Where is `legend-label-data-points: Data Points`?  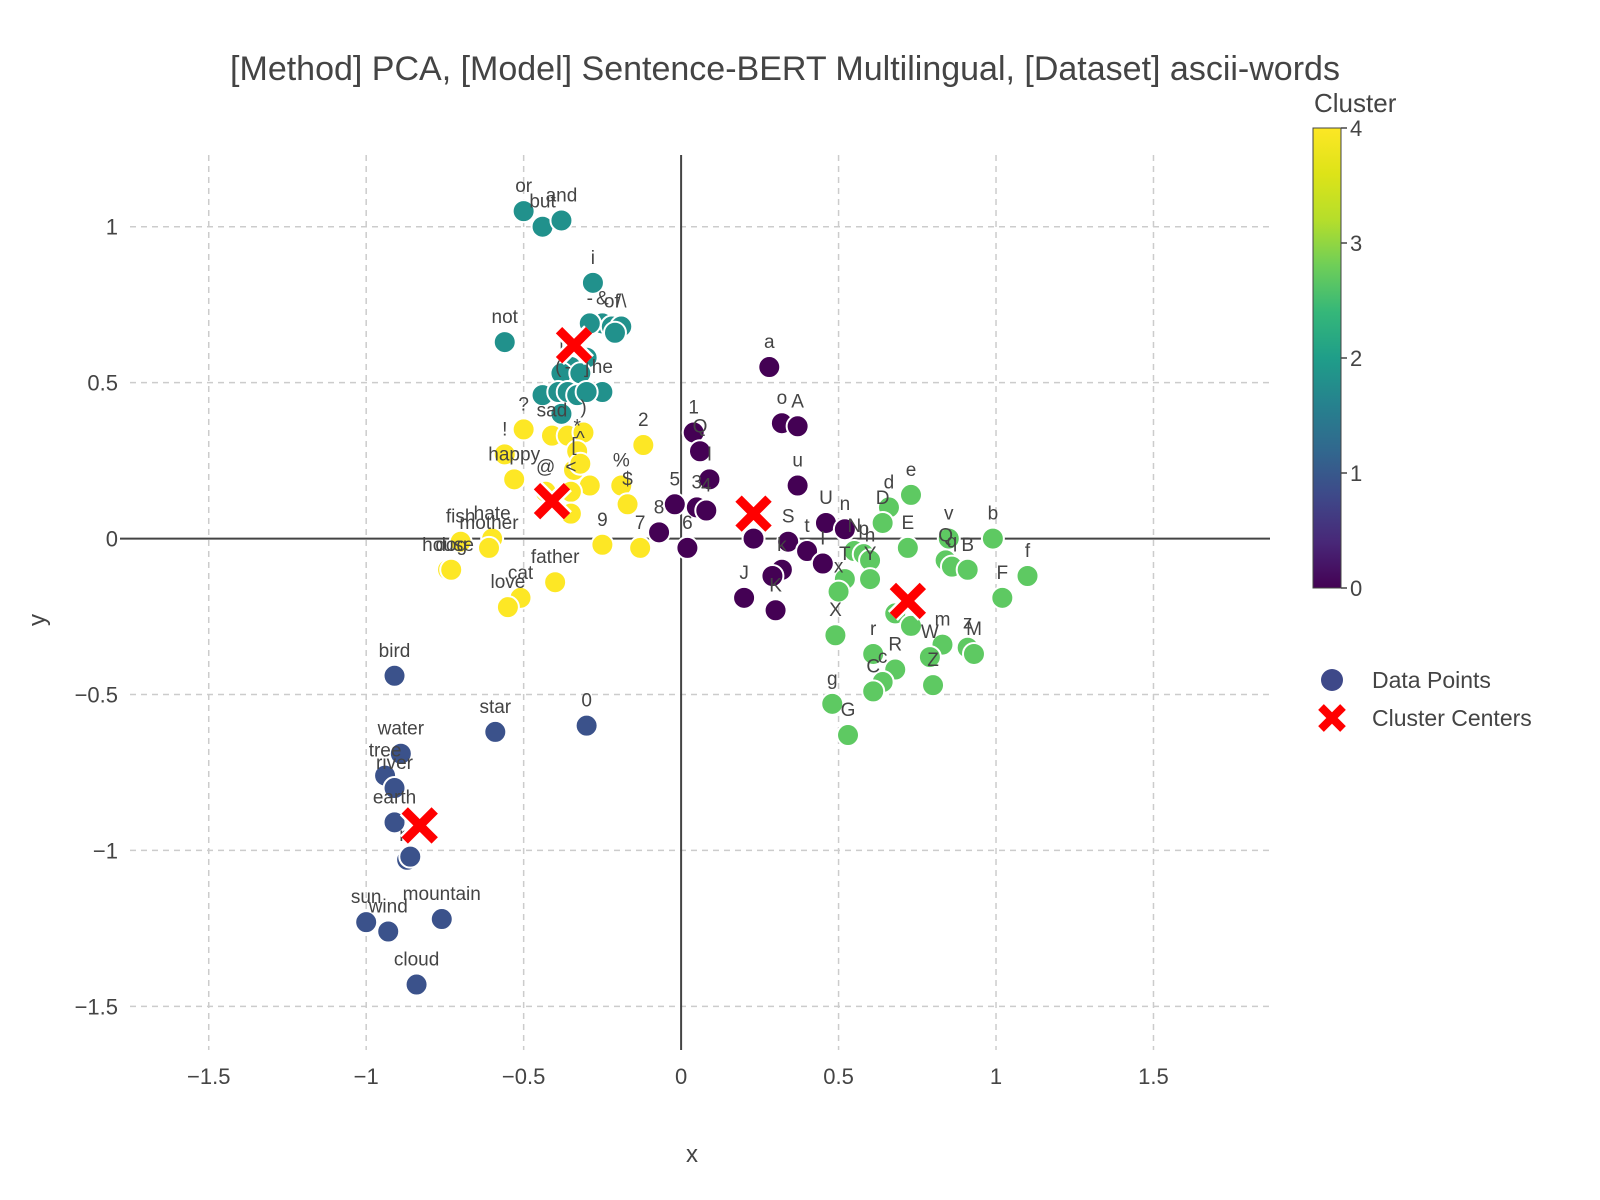 legend-label-data-points: Data Points is located at coordinates (1431, 680).